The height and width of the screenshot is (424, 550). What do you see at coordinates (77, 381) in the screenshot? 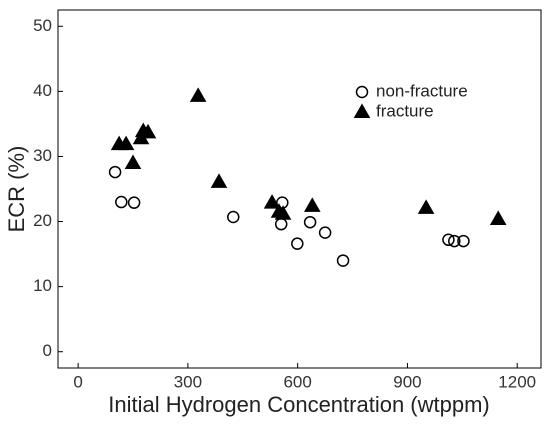
I see `x-tick-label: 0` at bounding box center [77, 381].